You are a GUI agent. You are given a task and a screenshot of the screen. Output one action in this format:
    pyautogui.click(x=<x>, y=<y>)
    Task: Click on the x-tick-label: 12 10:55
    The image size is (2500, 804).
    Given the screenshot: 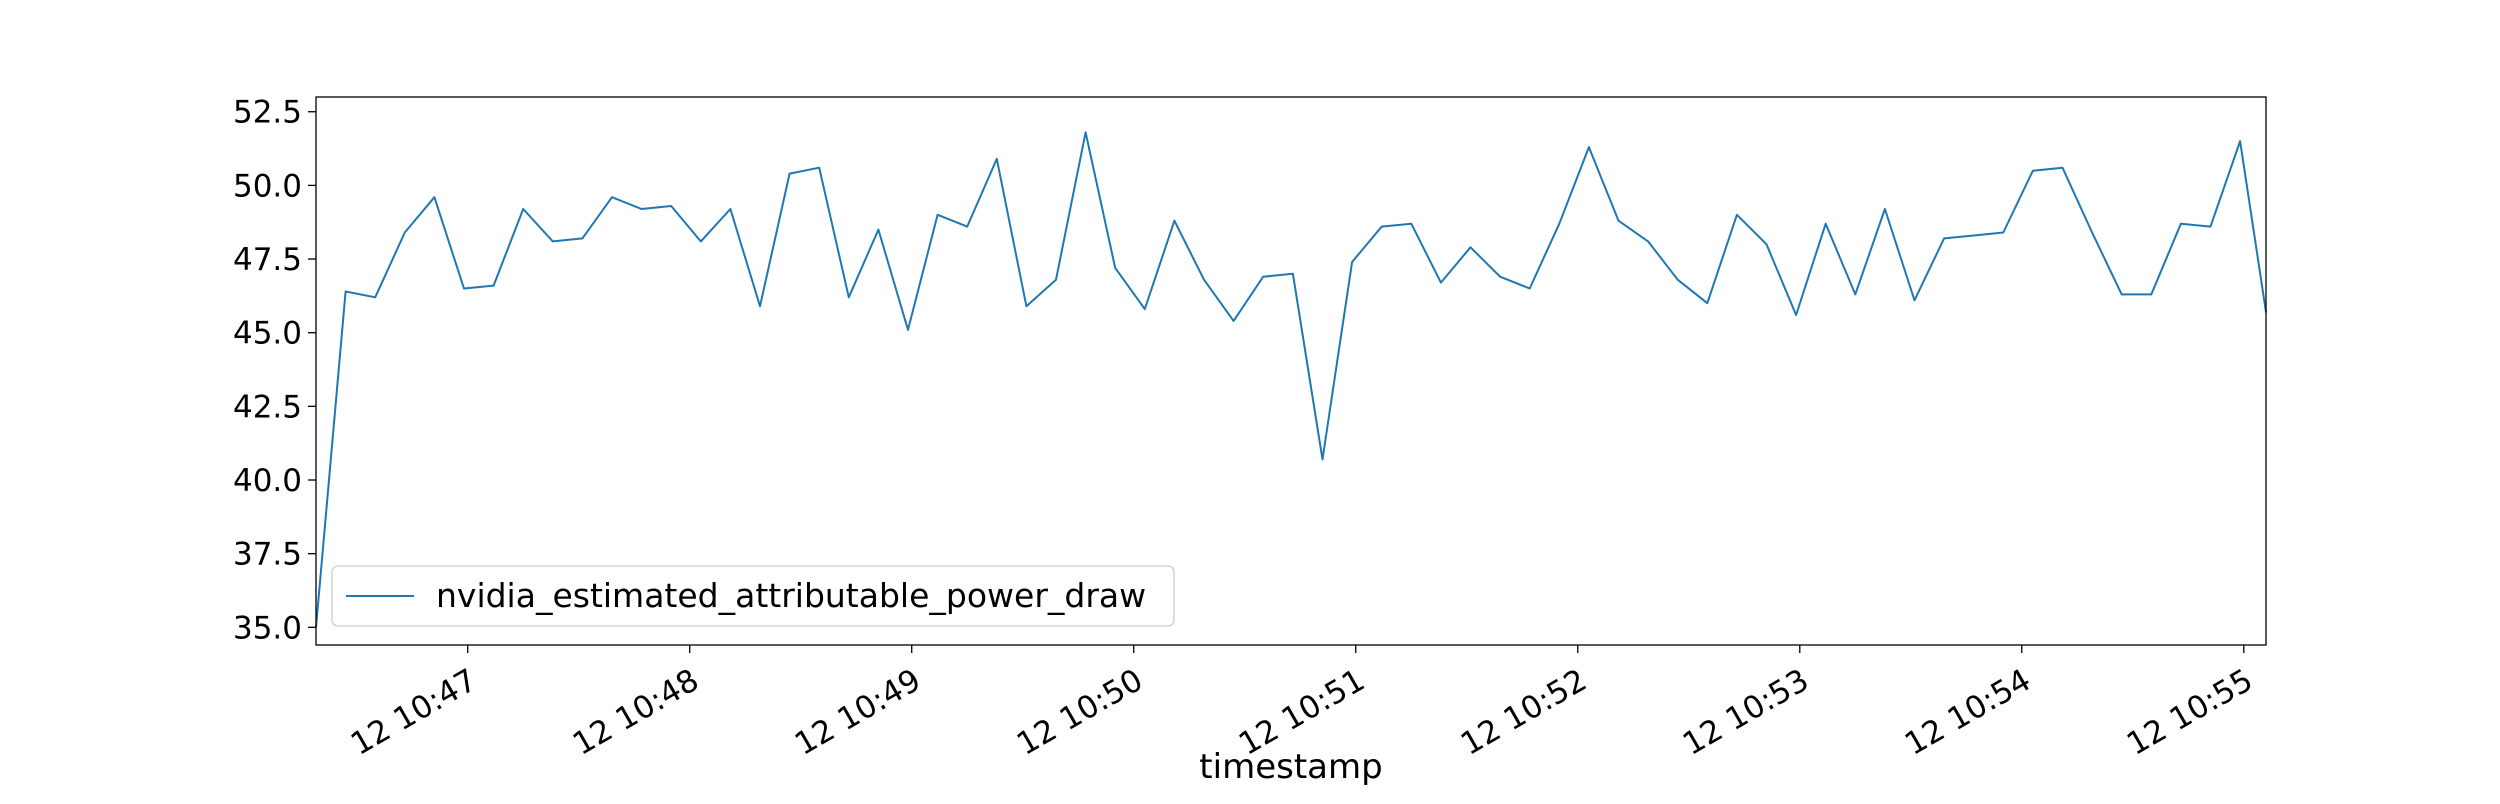 What is the action you would take?
    pyautogui.click(x=2190, y=712)
    